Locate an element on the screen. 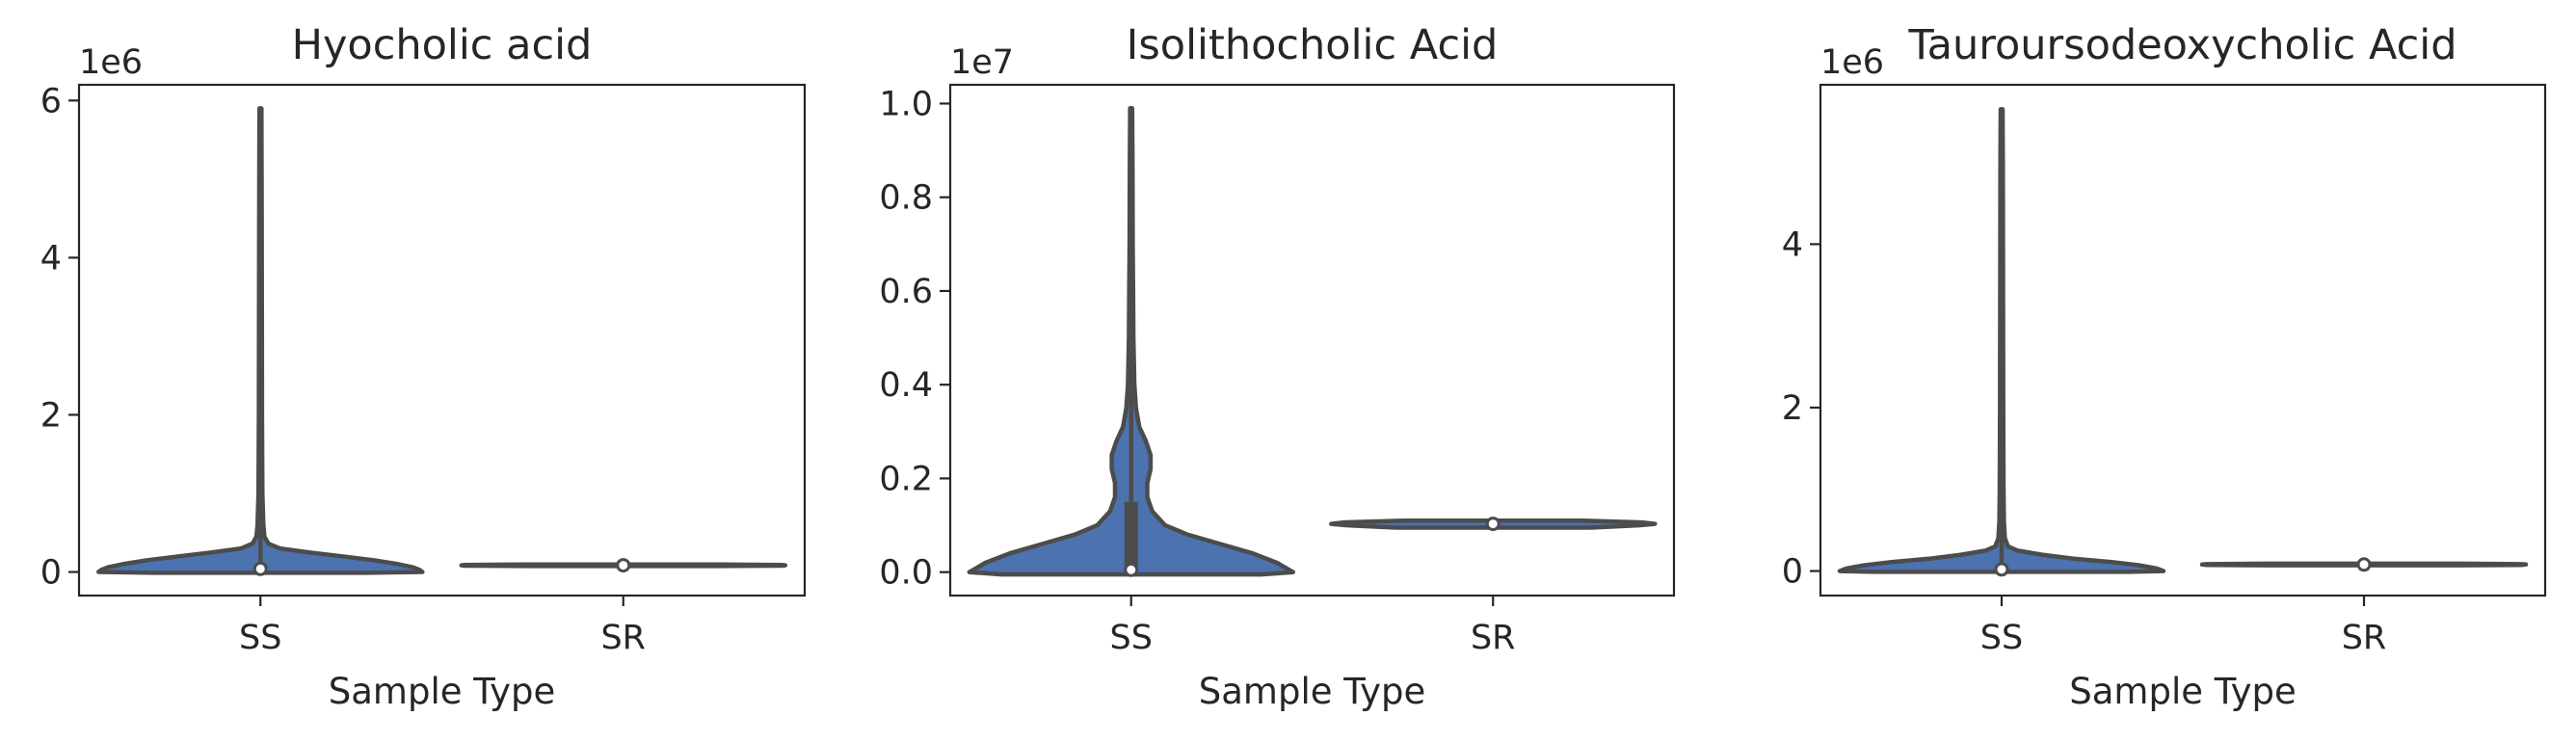 Image resolution: width=2576 pixels, height=743 pixels. y-tick-label: 0.2 is located at coordinates (906, 479).